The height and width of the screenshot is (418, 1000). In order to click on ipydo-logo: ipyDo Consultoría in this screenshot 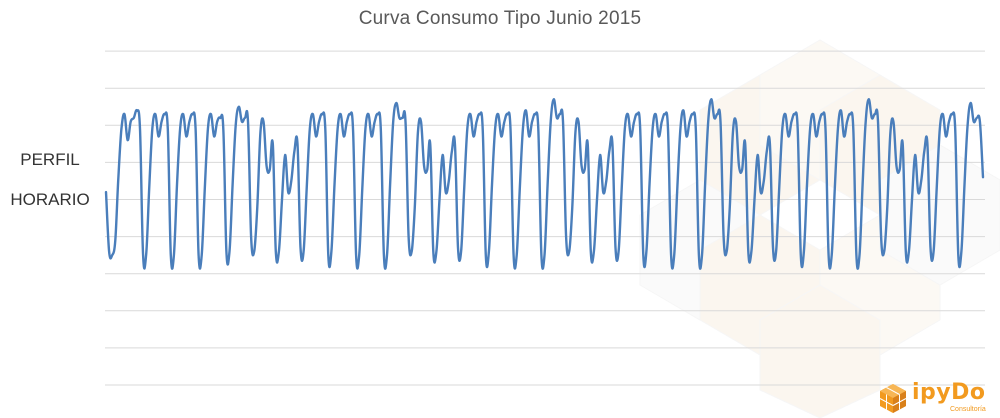, I will do `click(938, 397)`.